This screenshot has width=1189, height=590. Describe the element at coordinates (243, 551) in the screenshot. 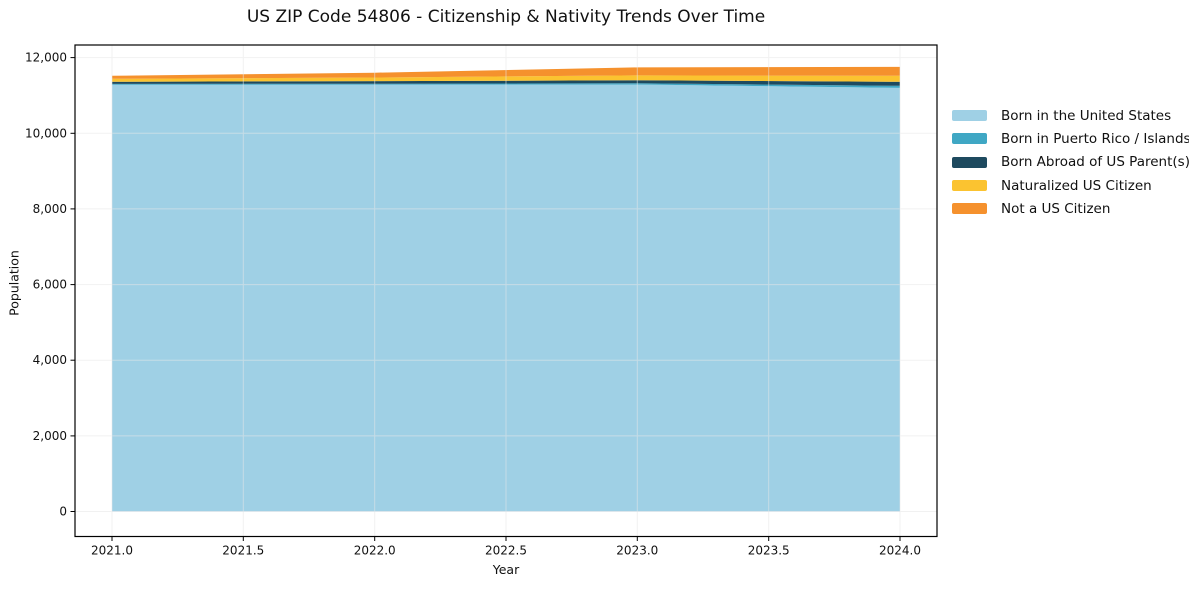

I see `x-tick-label: 2021.5` at that location.